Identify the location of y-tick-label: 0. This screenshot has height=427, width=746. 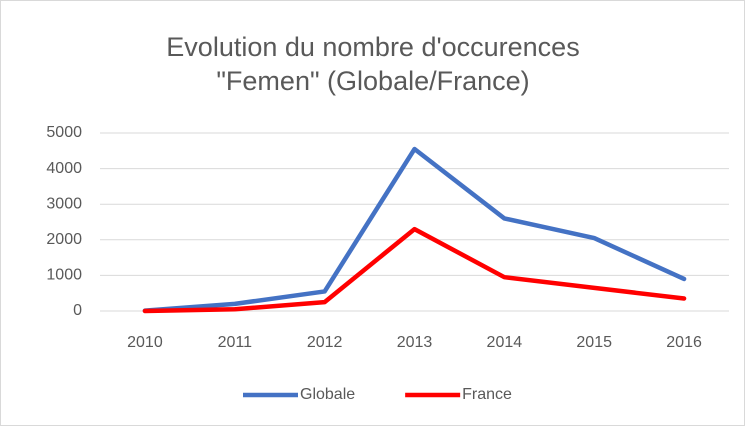
(77, 310).